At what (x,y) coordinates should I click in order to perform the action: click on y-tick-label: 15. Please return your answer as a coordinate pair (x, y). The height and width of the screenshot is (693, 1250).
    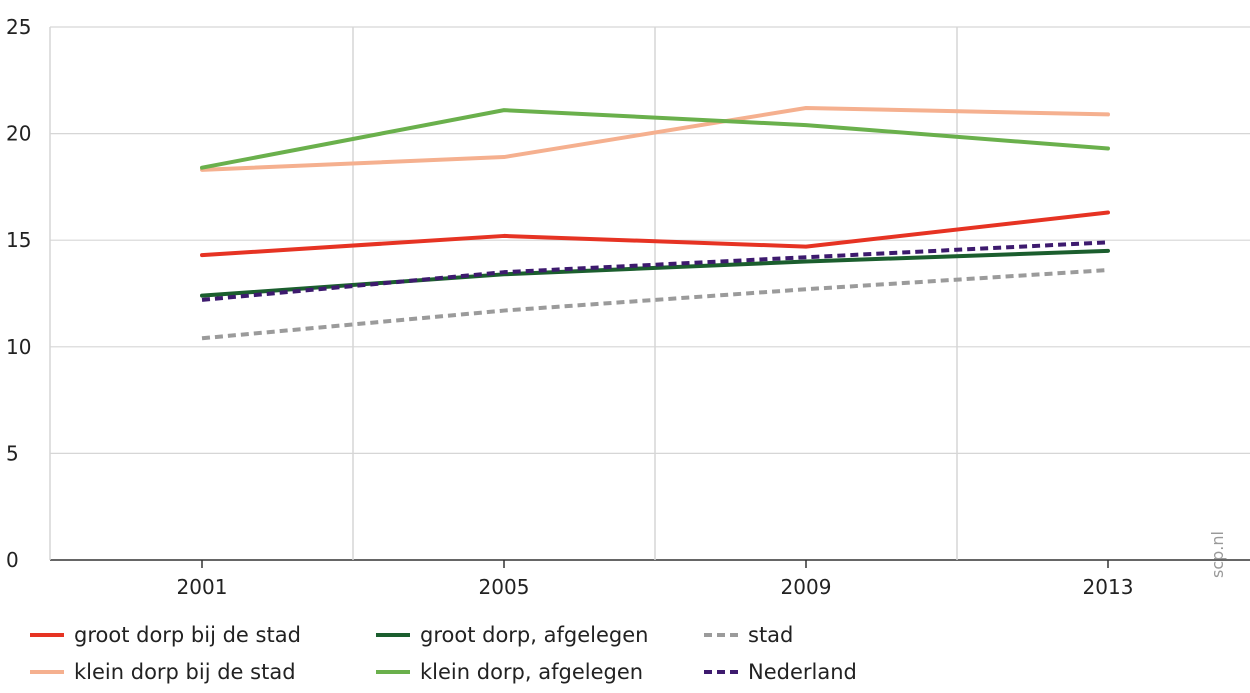
    Looking at the image, I should click on (18, 240).